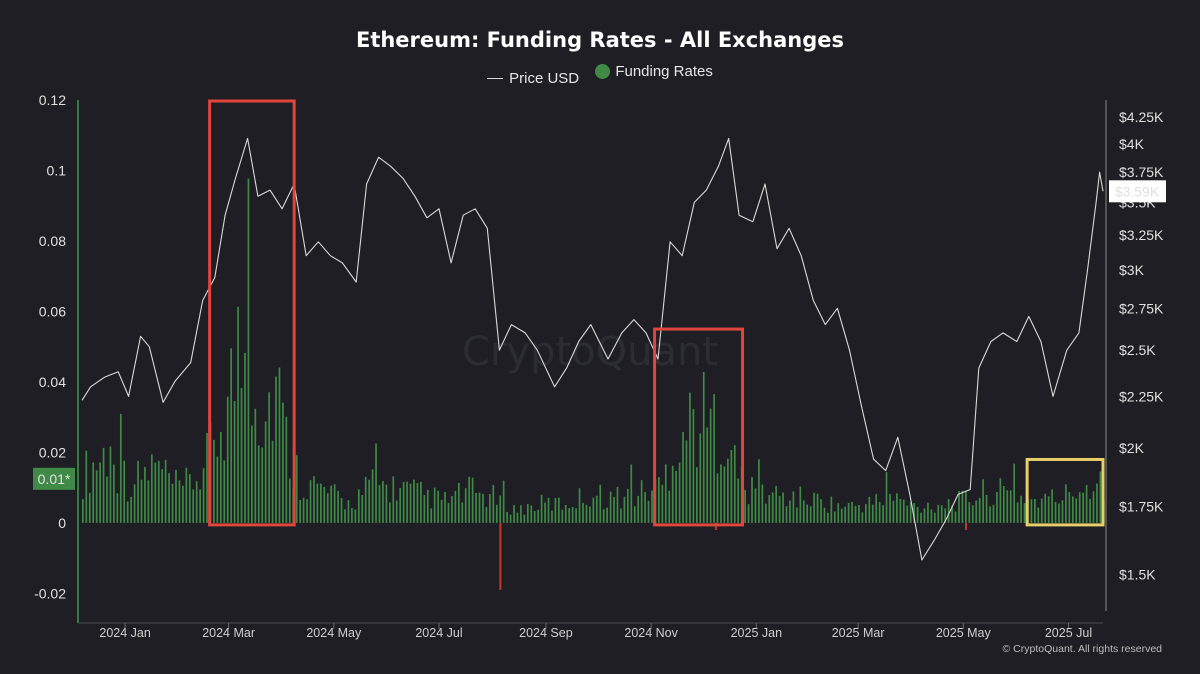  Describe the element at coordinates (438, 633) in the screenshot. I see `x-tick-label-3: 2024 Jul` at that location.